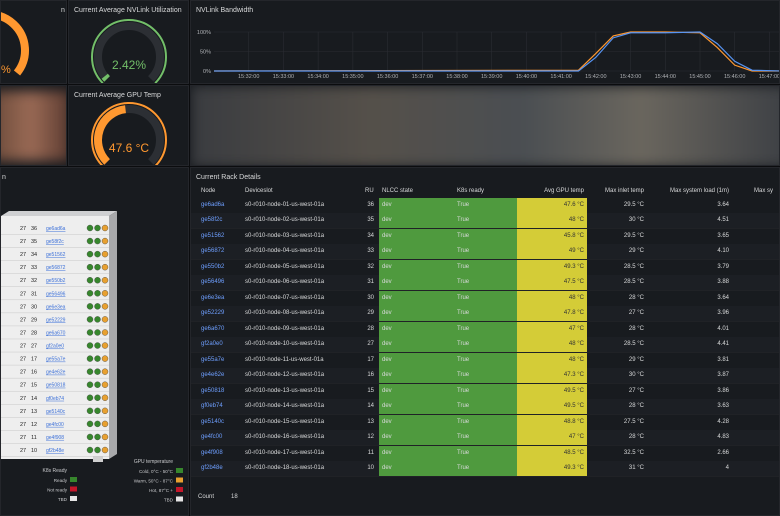 This screenshot has width=780, height=516. I want to click on column-header: Max system load (1m), so click(699, 191).